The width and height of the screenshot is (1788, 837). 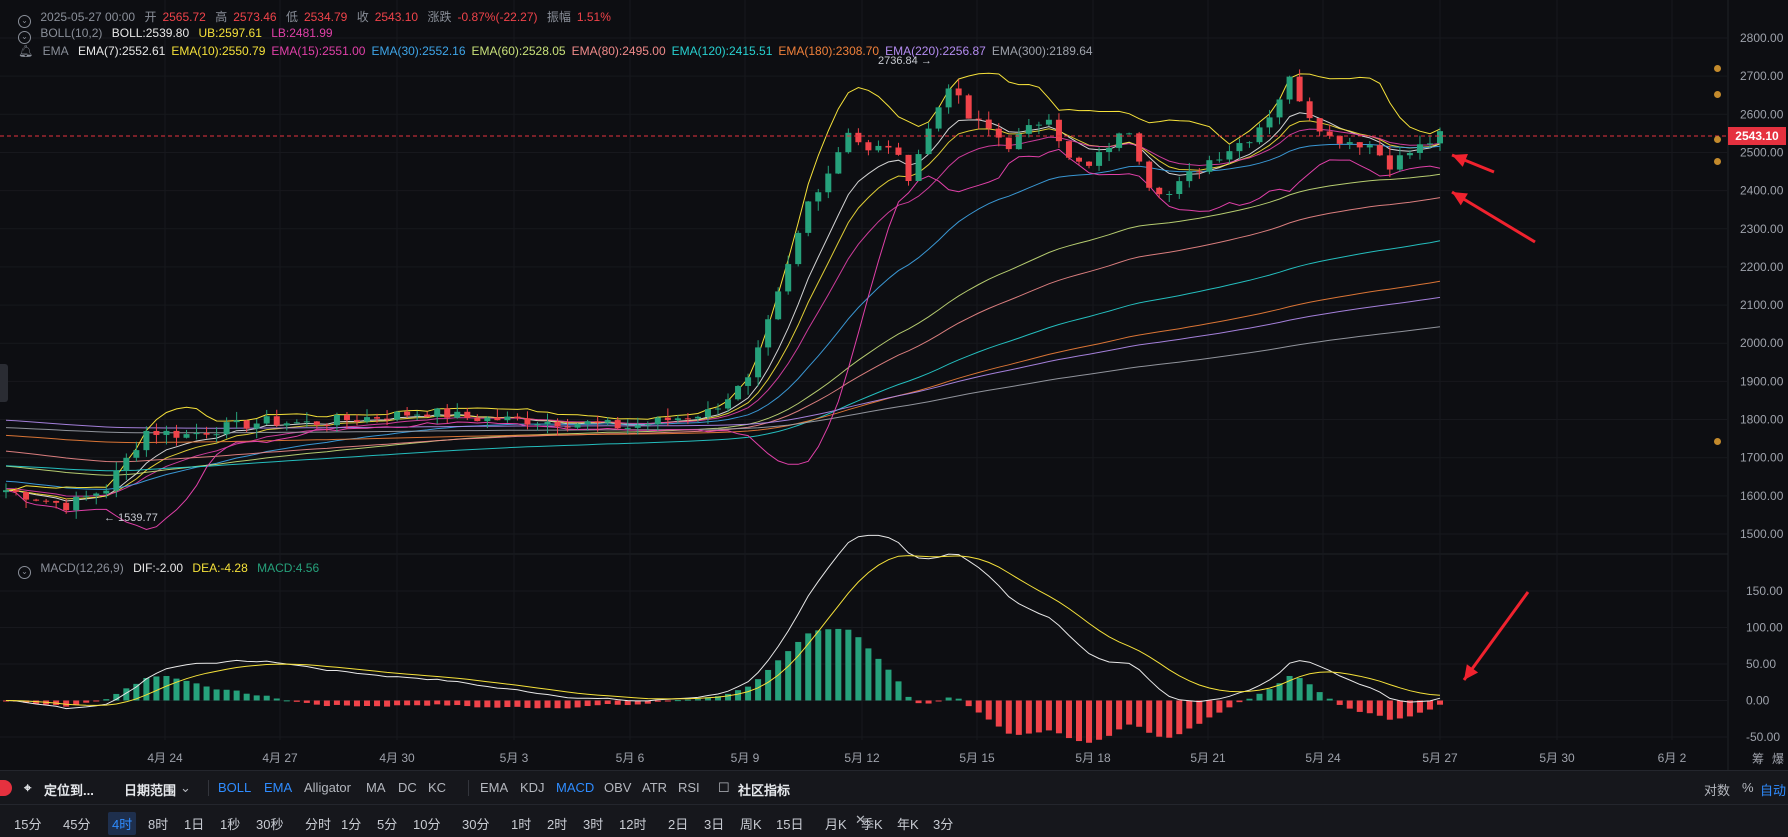 I want to click on timeframe-4时: 4时, so click(x=122, y=823).